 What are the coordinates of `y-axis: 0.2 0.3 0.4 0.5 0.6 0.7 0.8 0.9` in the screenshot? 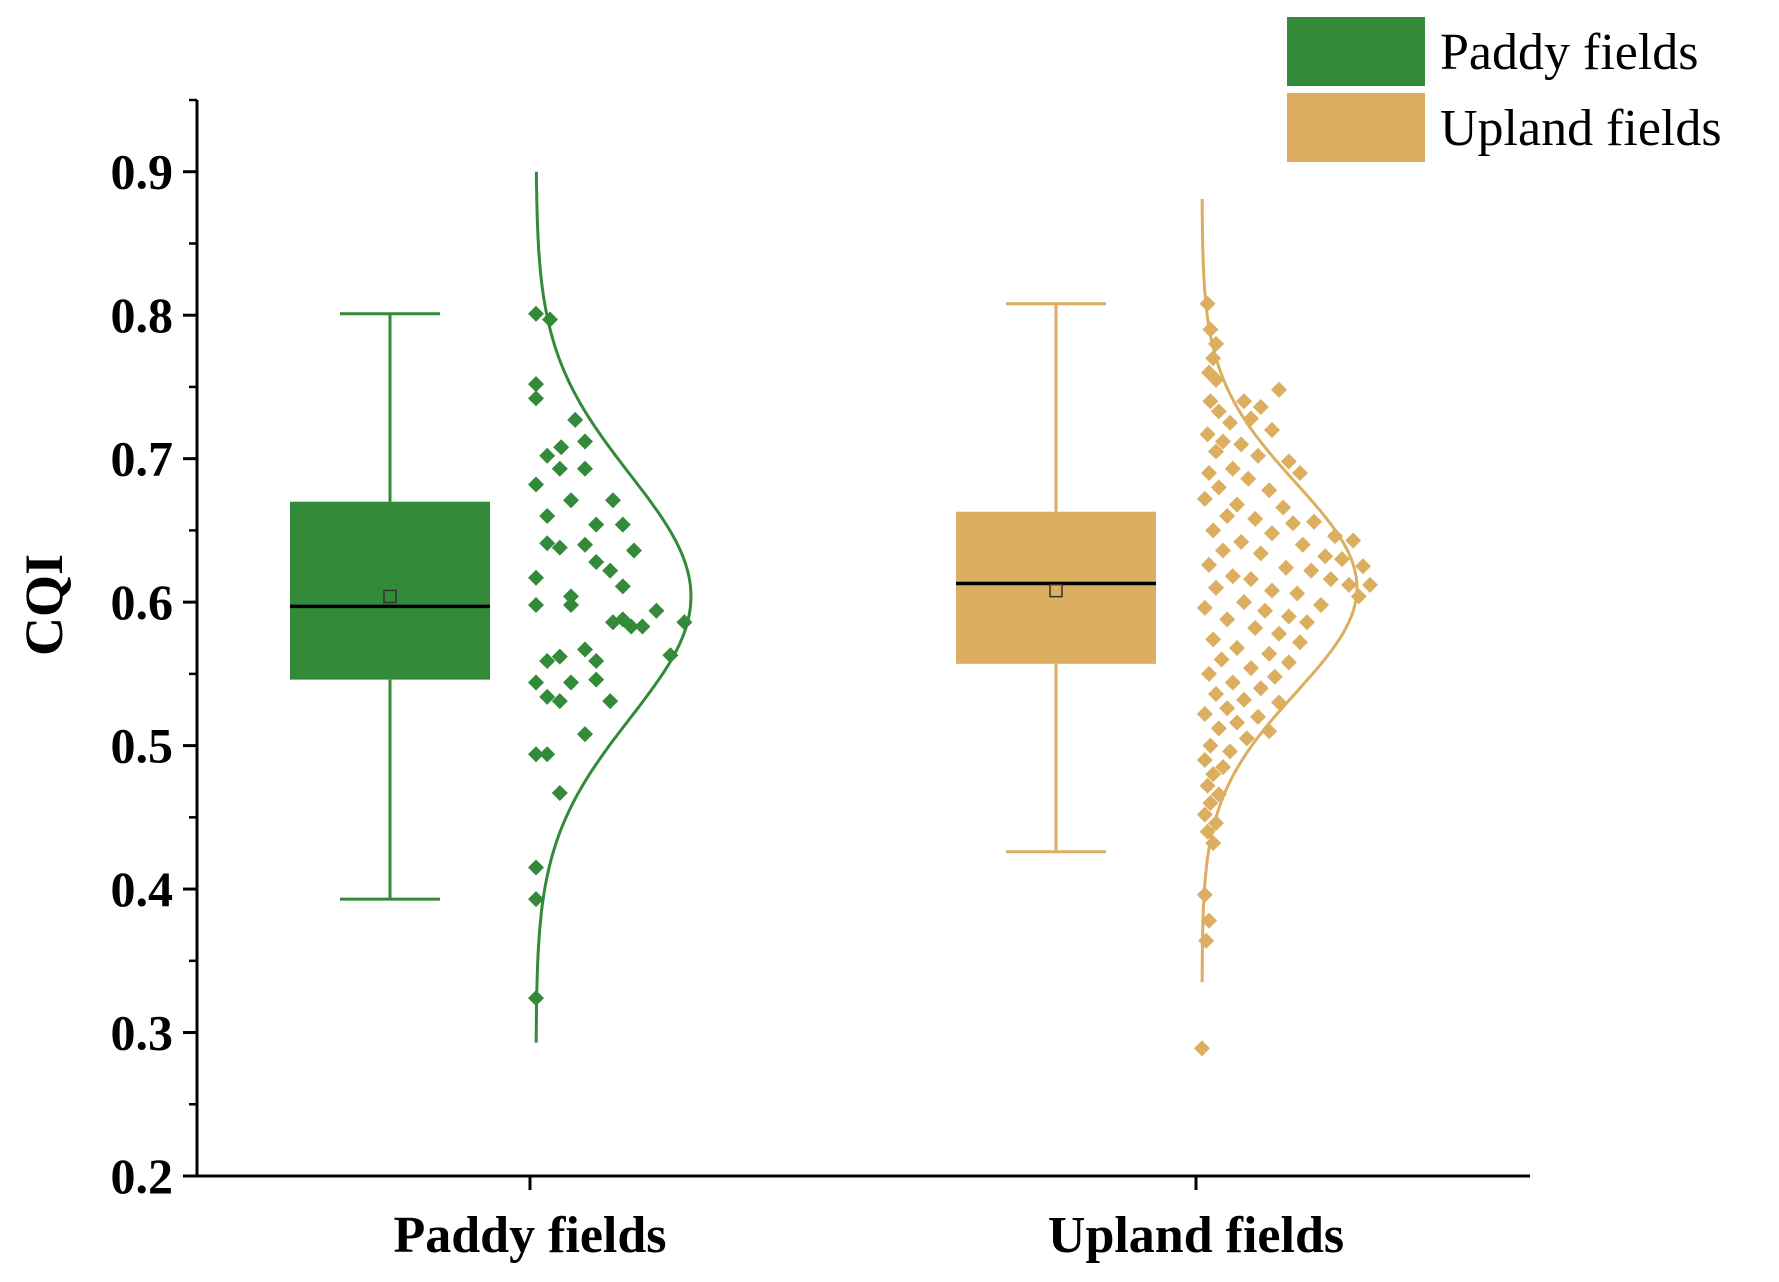 It's located at (155, 651).